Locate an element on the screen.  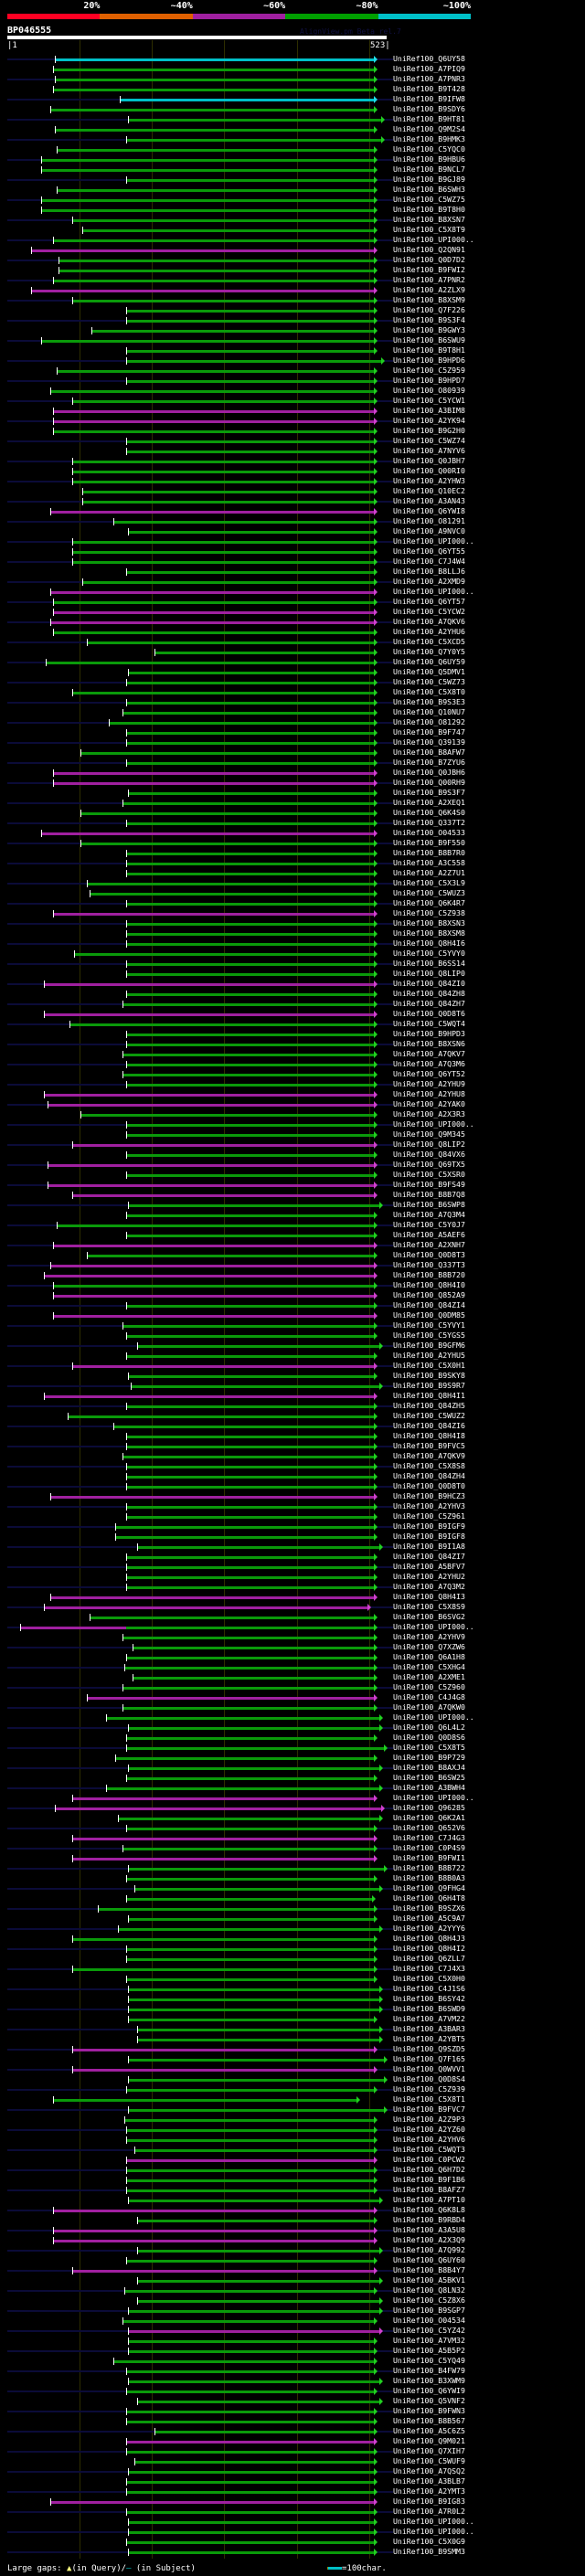
hit-label: UniRef100_Q69TX5 is located at coordinates (429, 1164).